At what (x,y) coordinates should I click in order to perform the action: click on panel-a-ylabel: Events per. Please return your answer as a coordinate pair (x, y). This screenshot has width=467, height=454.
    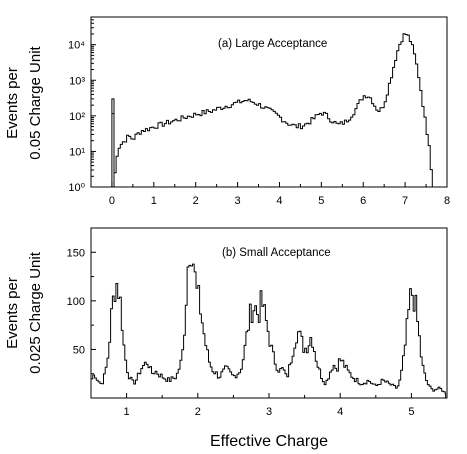
    Looking at the image, I should click on (12, 103).